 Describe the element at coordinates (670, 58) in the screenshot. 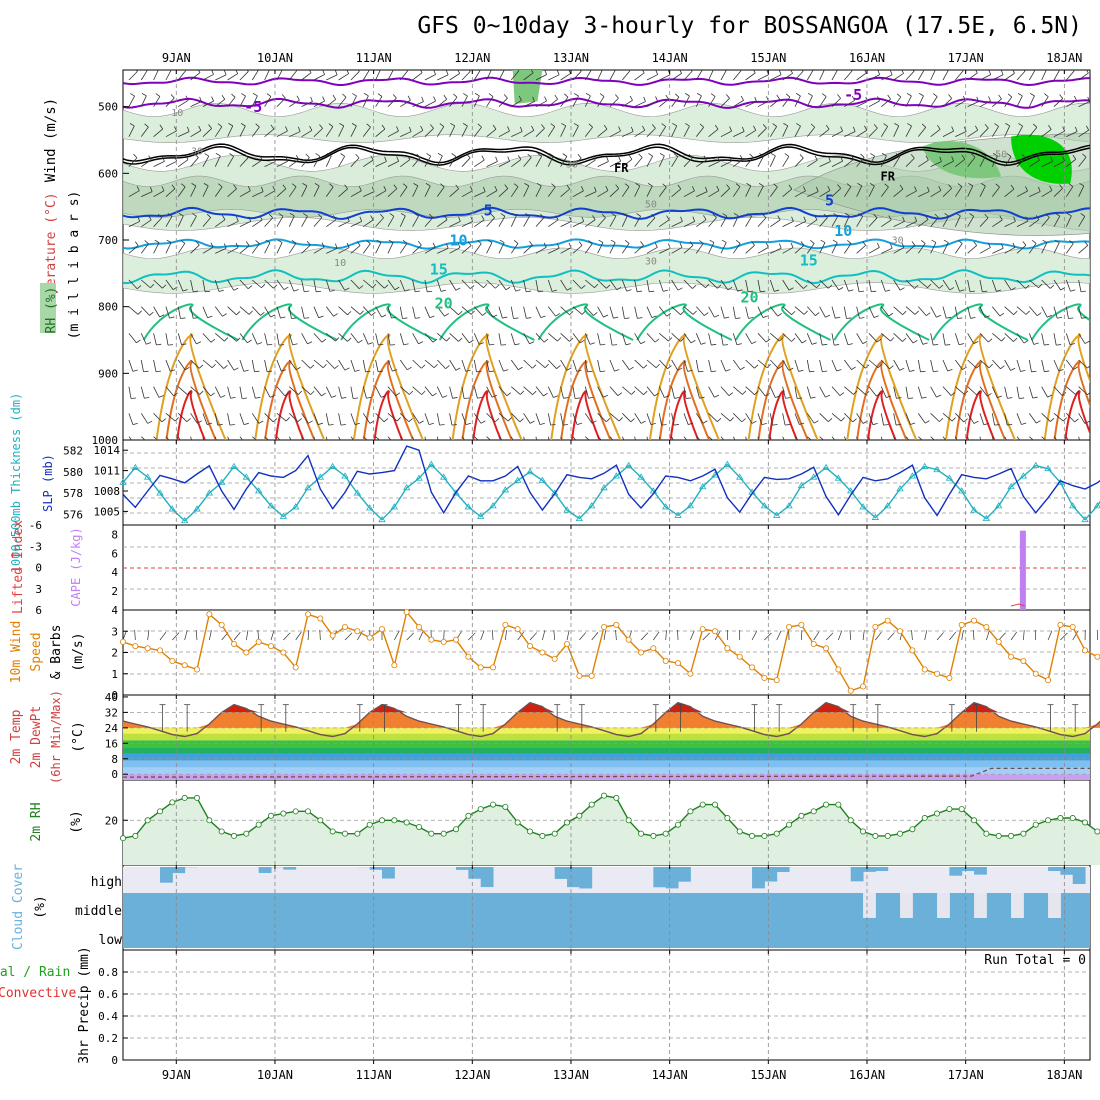

I see `top-date-label: 14JAN` at that location.